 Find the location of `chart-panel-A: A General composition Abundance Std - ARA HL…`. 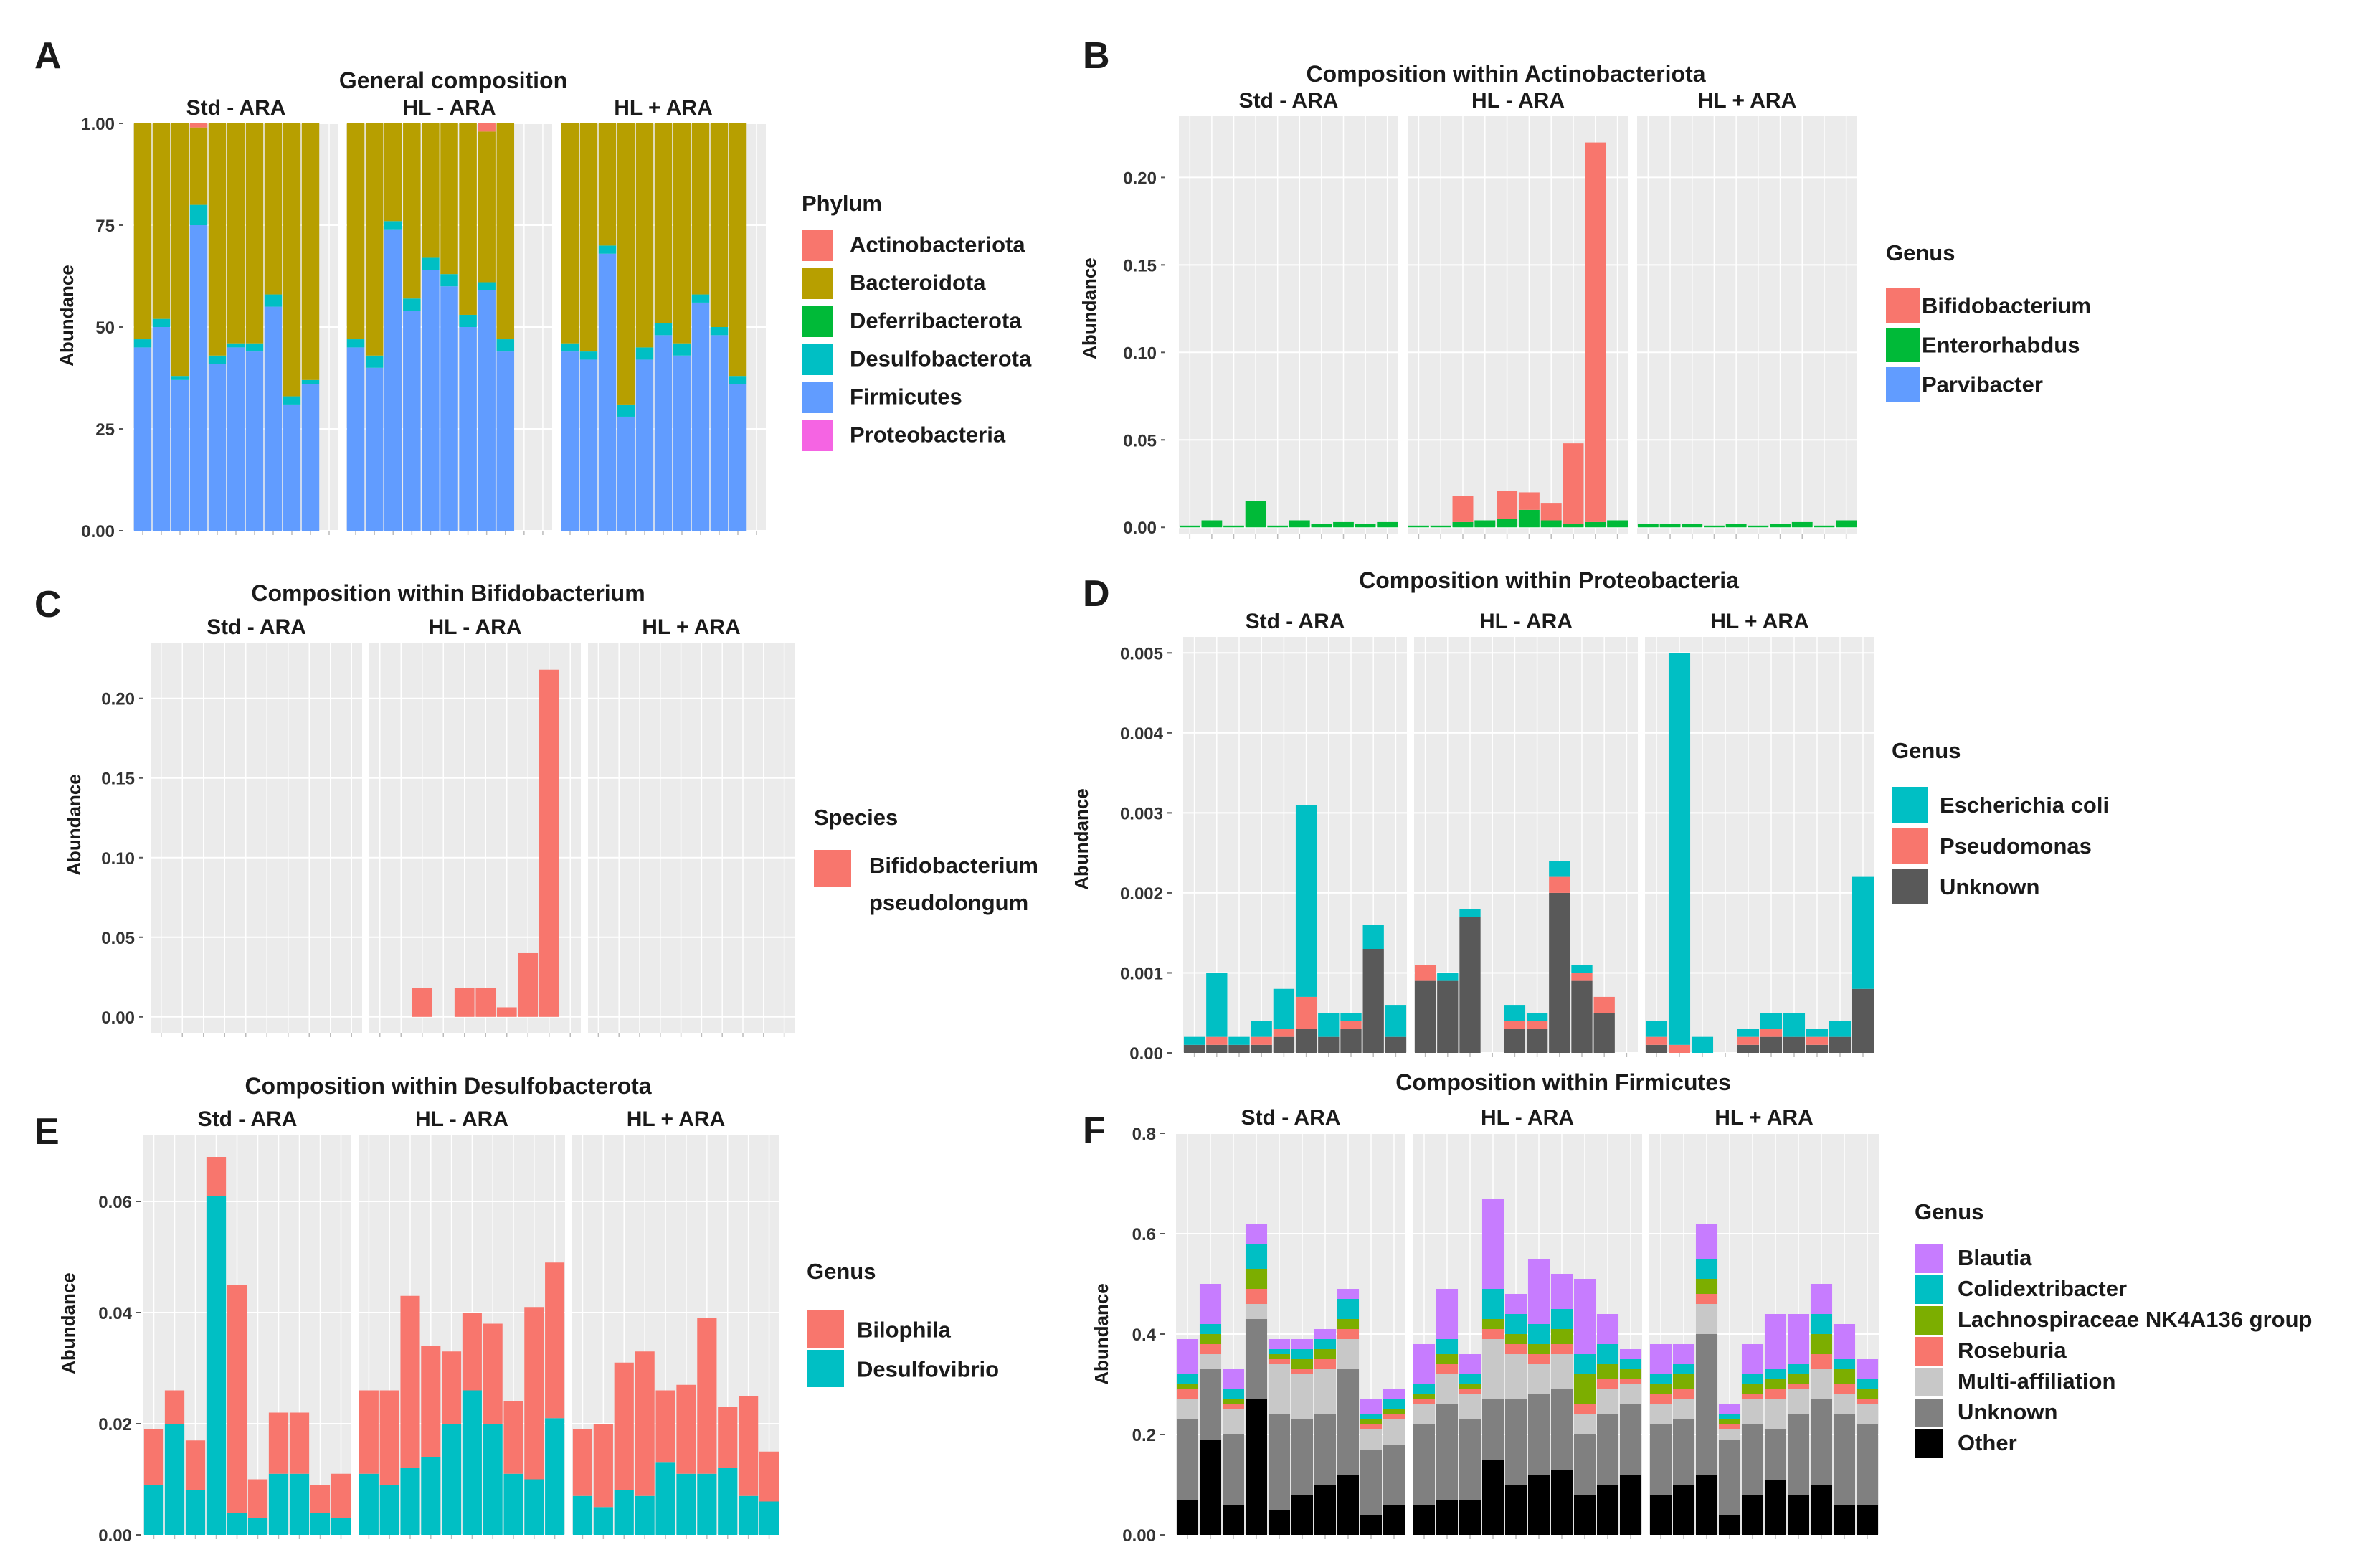

chart-panel-A: A General composition Abundance Std - ARA HL… is located at coordinates (533, 288).